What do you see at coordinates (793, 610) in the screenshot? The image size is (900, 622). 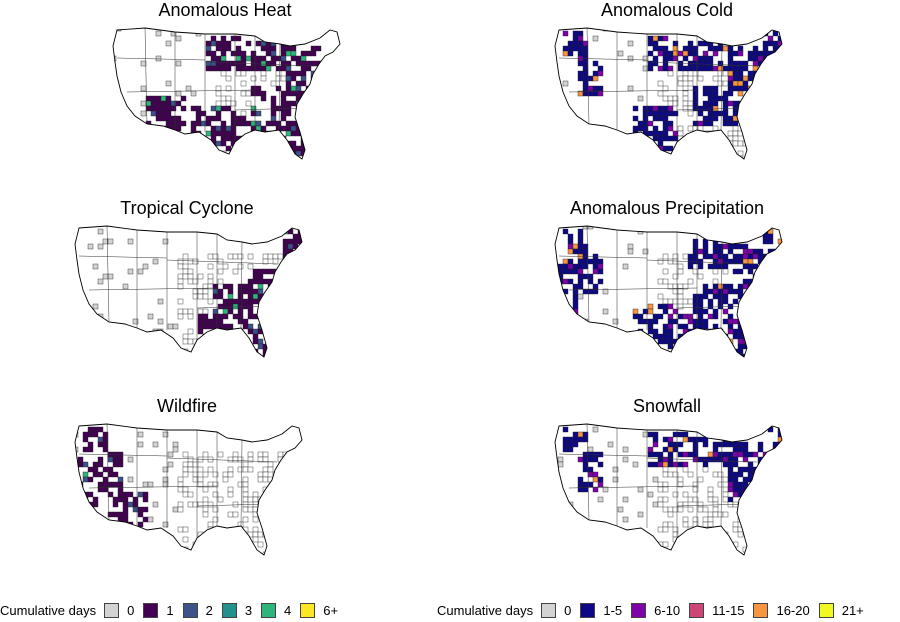 I see `legend-label: 16-20` at bounding box center [793, 610].